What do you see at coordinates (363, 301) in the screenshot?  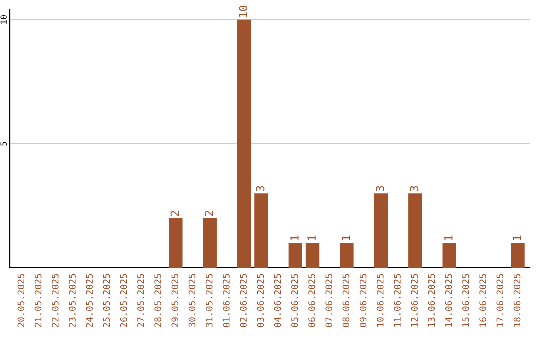 I see `x-tick-label: 09.06.2025` at bounding box center [363, 301].